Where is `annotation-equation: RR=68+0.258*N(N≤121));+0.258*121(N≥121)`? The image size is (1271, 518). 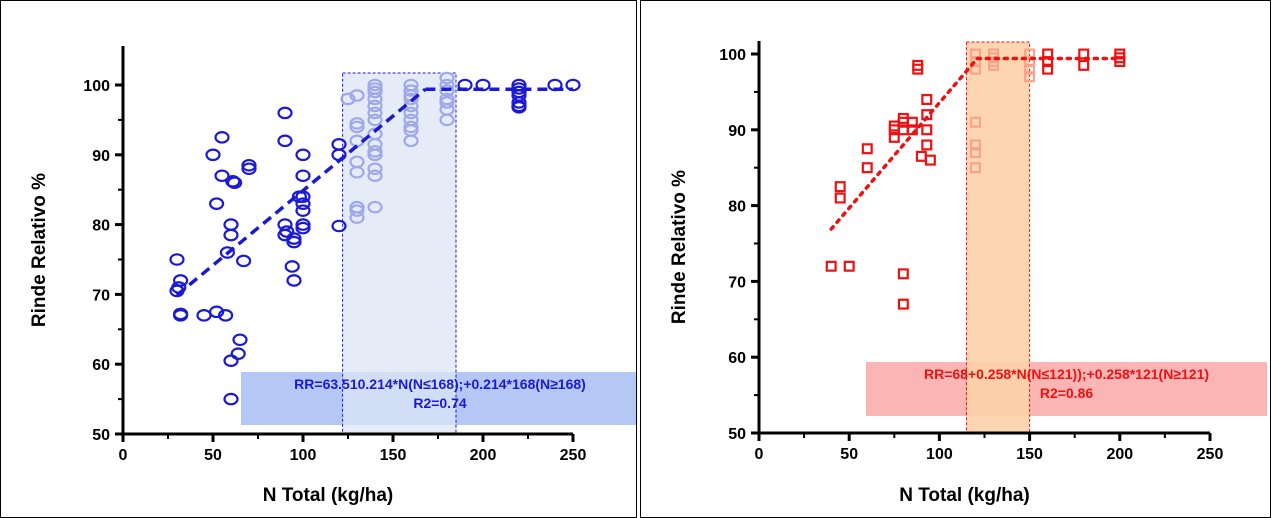
annotation-equation: RR=68+0.258*N(N≤121));+0.258*121(N≥121) is located at coordinates (1066, 374).